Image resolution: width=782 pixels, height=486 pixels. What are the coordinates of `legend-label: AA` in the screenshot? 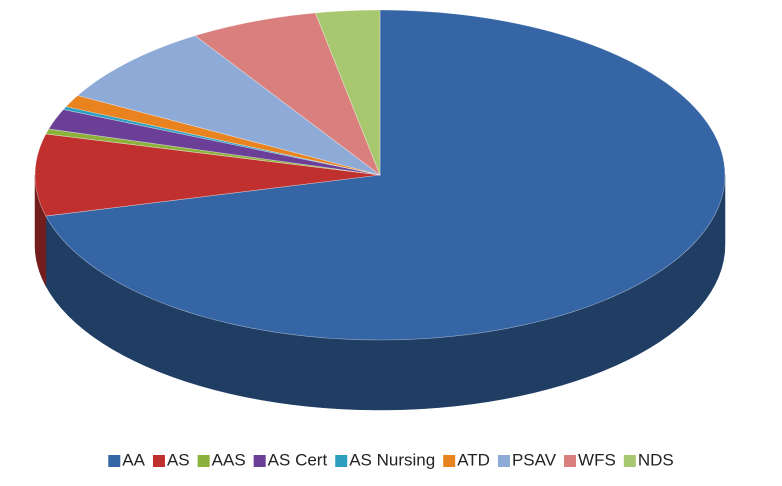 It's located at (133, 459).